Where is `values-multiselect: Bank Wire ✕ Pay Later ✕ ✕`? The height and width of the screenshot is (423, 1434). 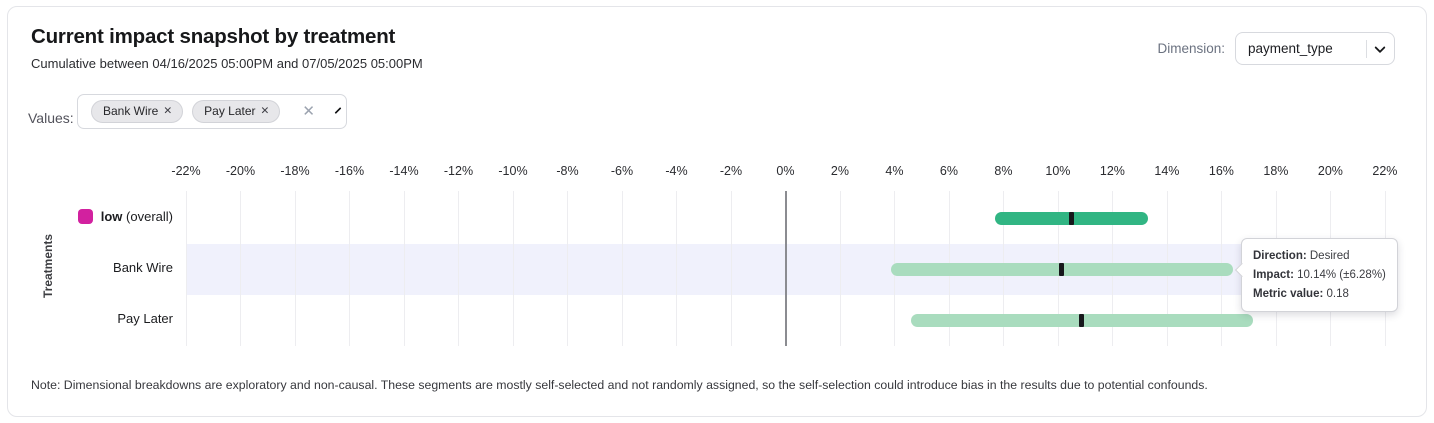
values-multiselect: Bank Wire ✕ Pay Later ✕ ✕ is located at coordinates (212, 111).